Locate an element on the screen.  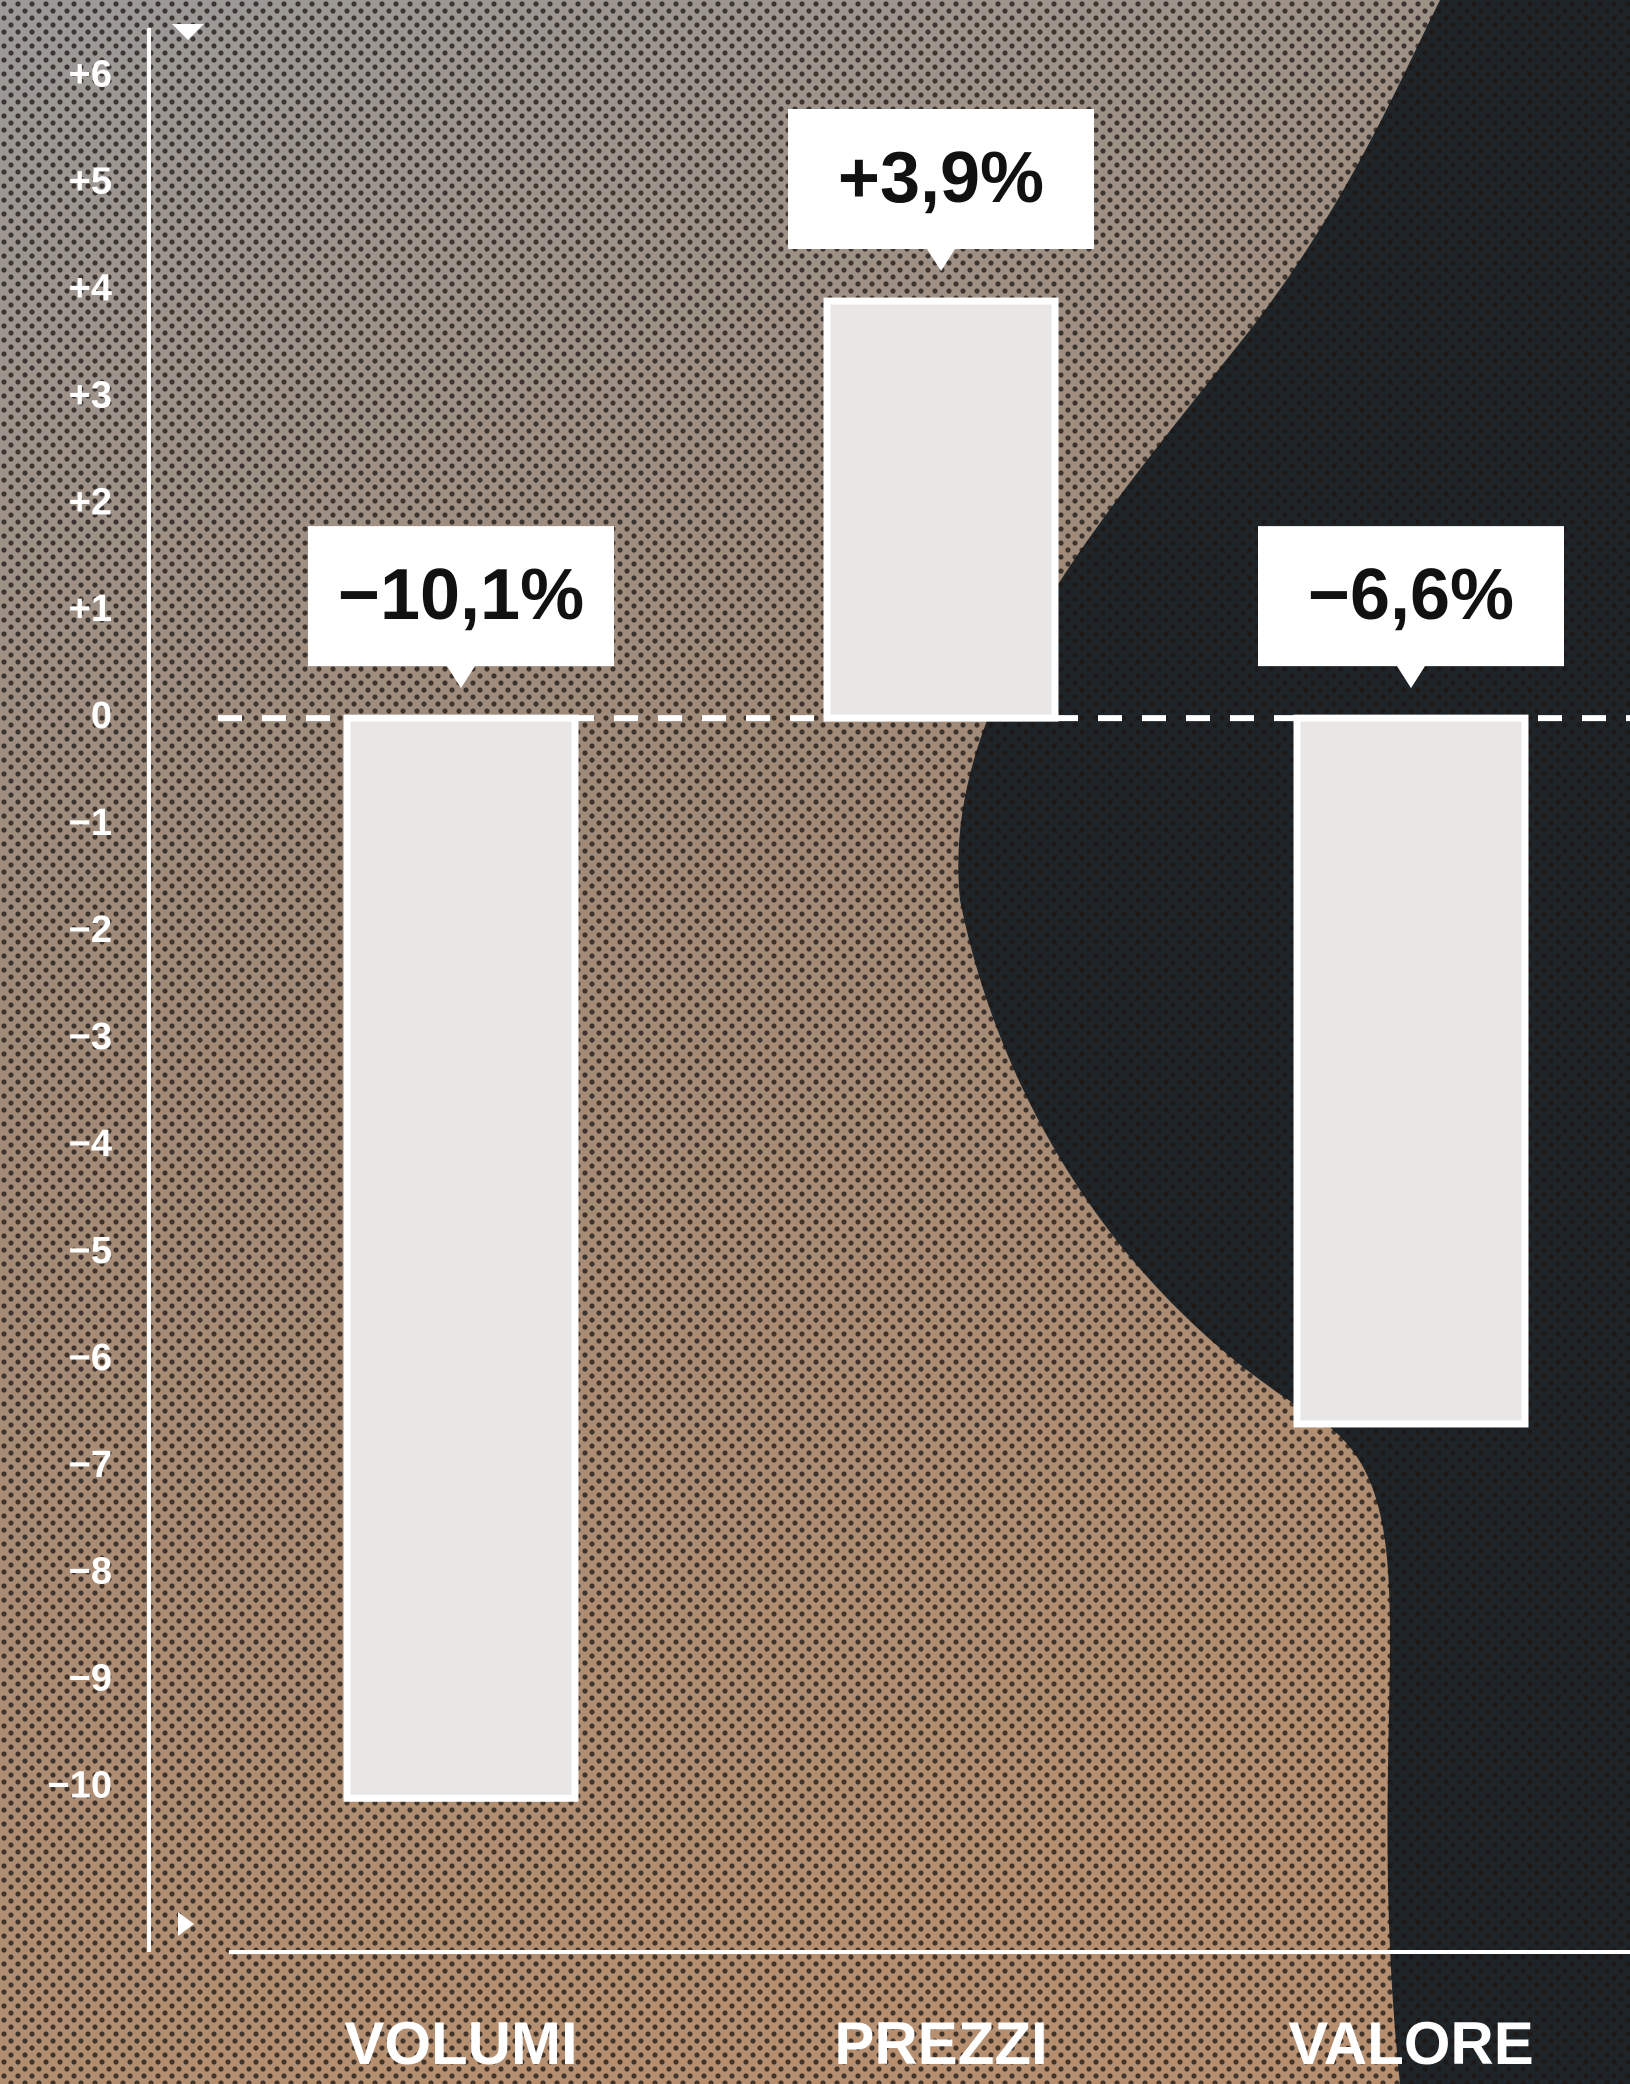
y-tick-label: +5 is located at coordinates (90, 181).